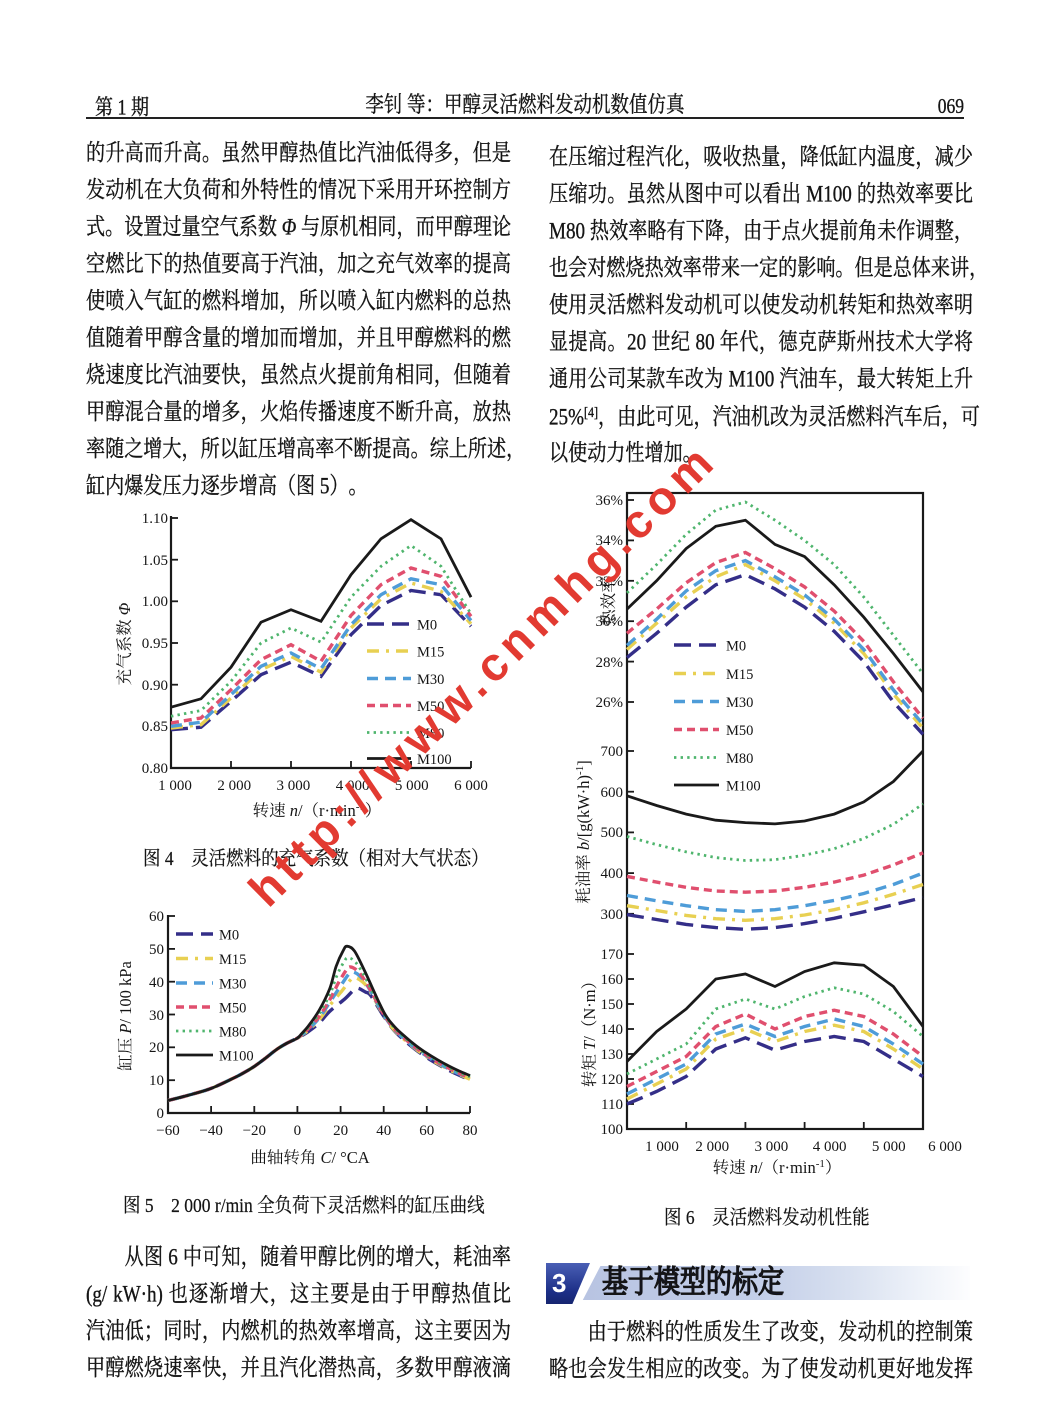  I want to click on svg-text: 28%, so click(610, 663).